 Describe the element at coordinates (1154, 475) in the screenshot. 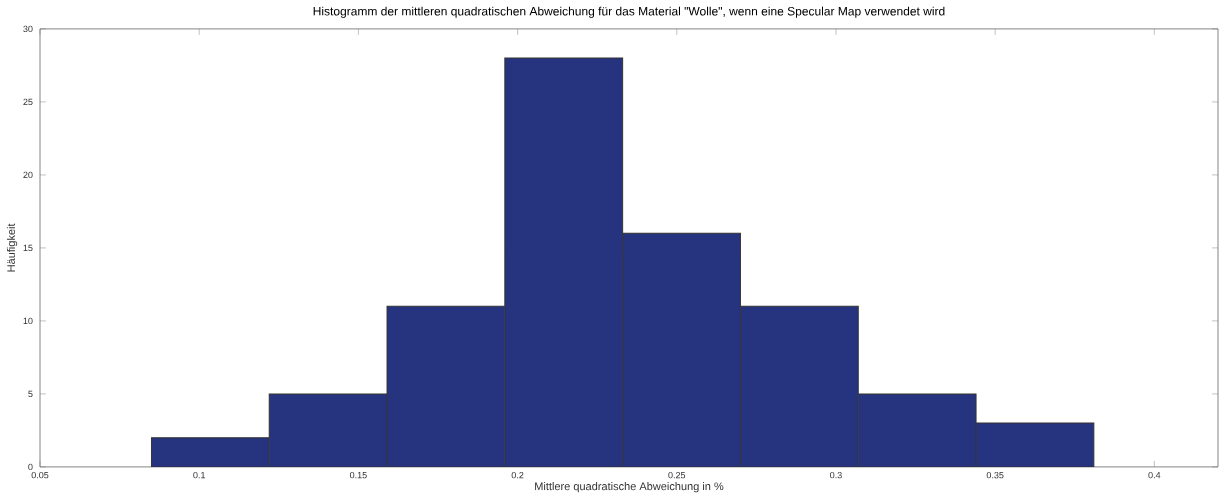

I see `x-tick-label: 0.4` at that location.